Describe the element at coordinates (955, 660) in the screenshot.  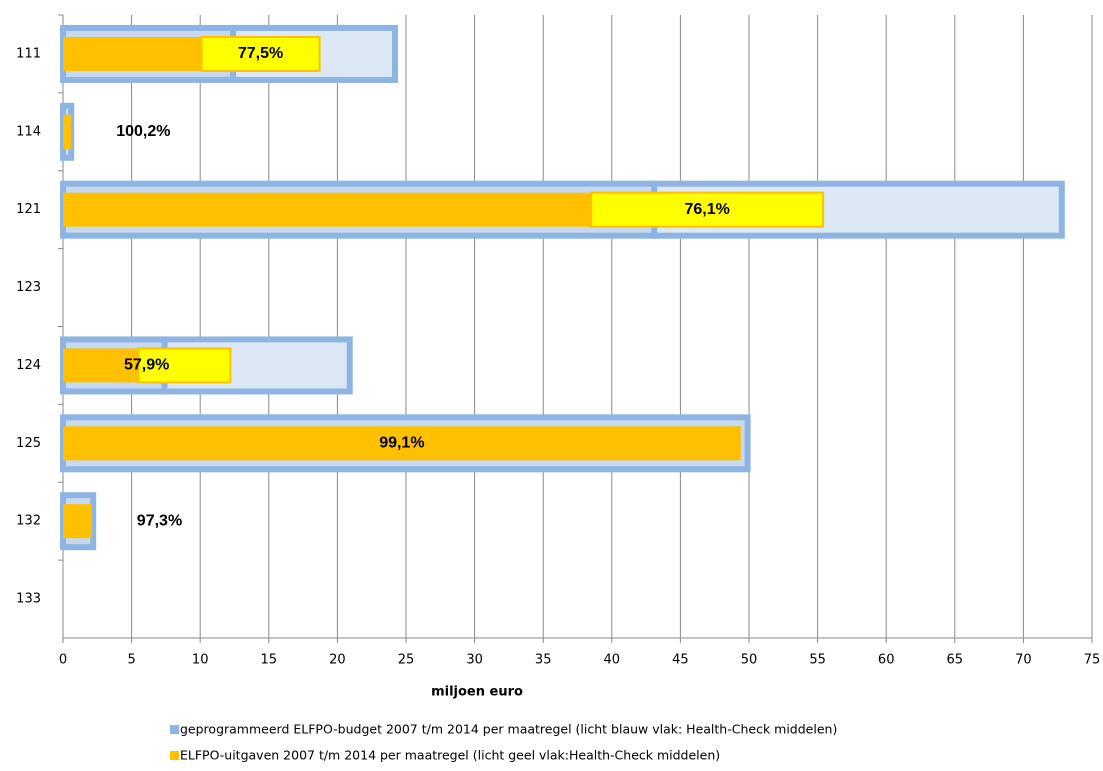
I see `x-tick-label: 65` at that location.